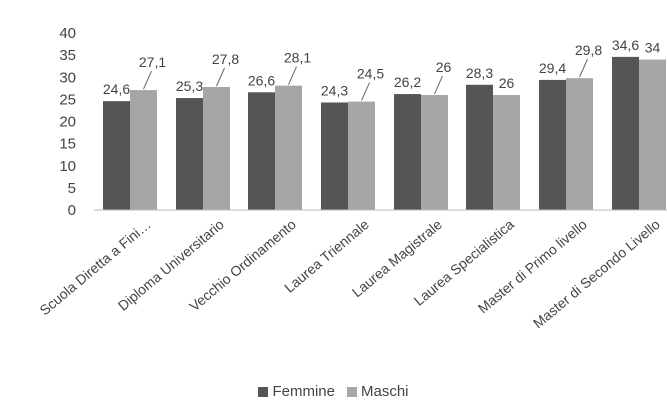 Image resolution: width=667 pixels, height=403 pixels. Describe the element at coordinates (385, 391) in the screenshot. I see `legend-label-maschi: Maschi` at that location.